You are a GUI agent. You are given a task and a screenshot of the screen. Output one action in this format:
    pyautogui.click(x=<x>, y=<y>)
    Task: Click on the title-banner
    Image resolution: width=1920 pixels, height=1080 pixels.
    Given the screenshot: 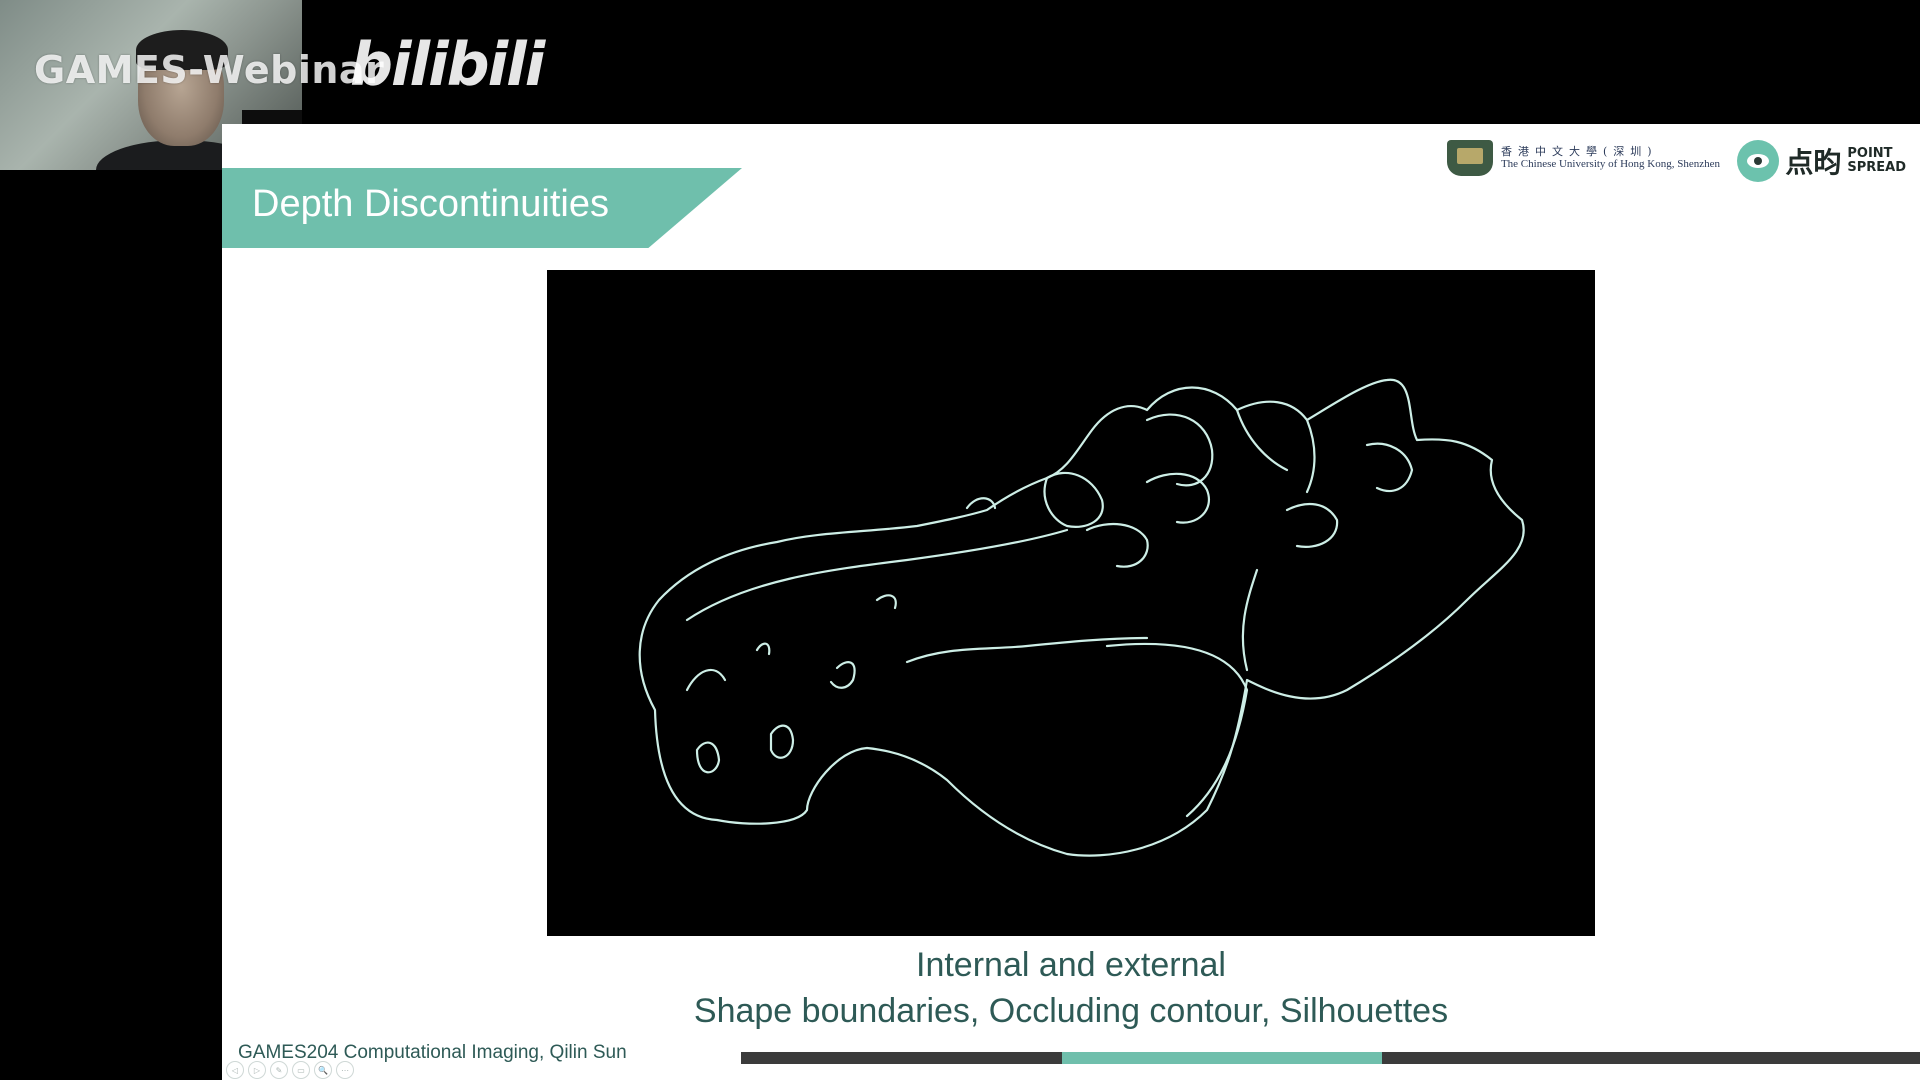 What is the action you would take?
    pyautogui.click(x=482, y=208)
    